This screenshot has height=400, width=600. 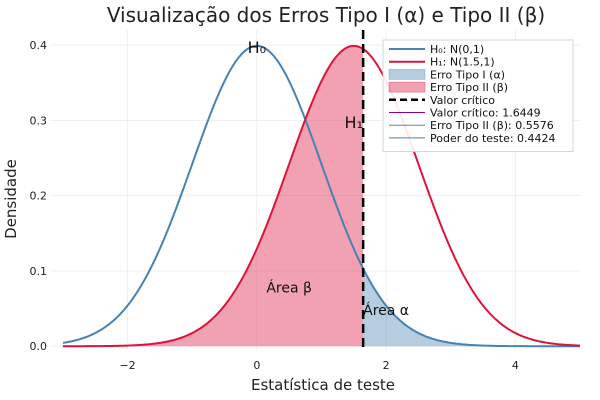 I want to click on legend-label-5: Valor crítico: 1.6449, so click(x=485, y=113).